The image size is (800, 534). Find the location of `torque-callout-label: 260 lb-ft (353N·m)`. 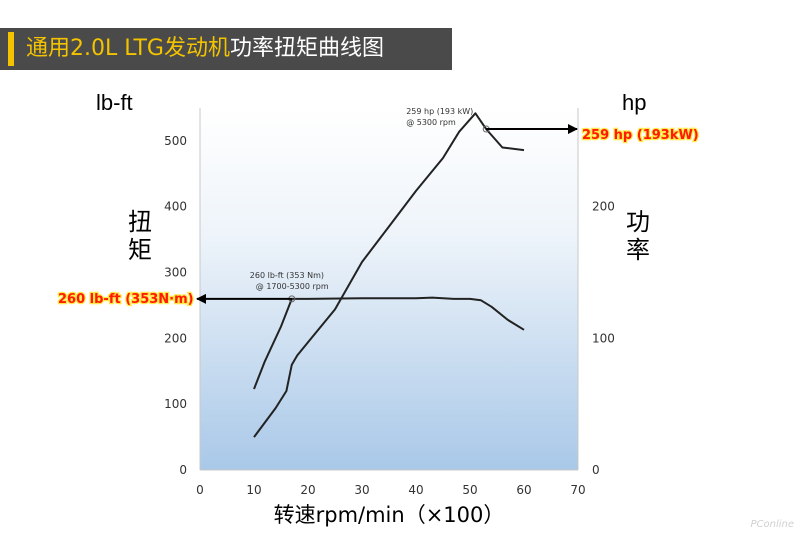

torque-callout-label: 260 lb-ft (353N·m) is located at coordinates (126, 299).